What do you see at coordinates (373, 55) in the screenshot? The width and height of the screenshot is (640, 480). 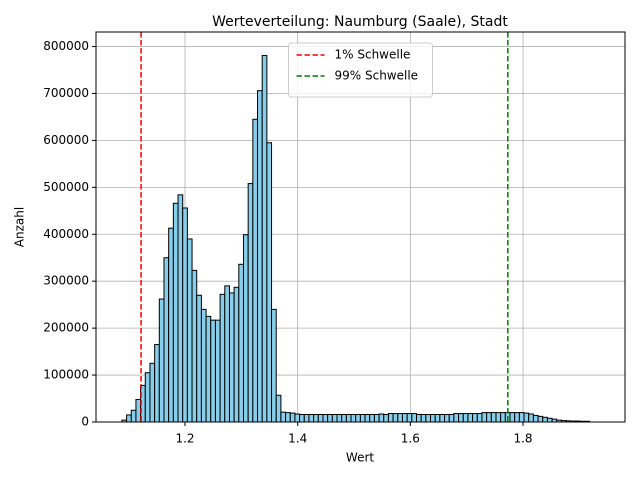 I see `legend-label: 1% Schwelle` at bounding box center [373, 55].